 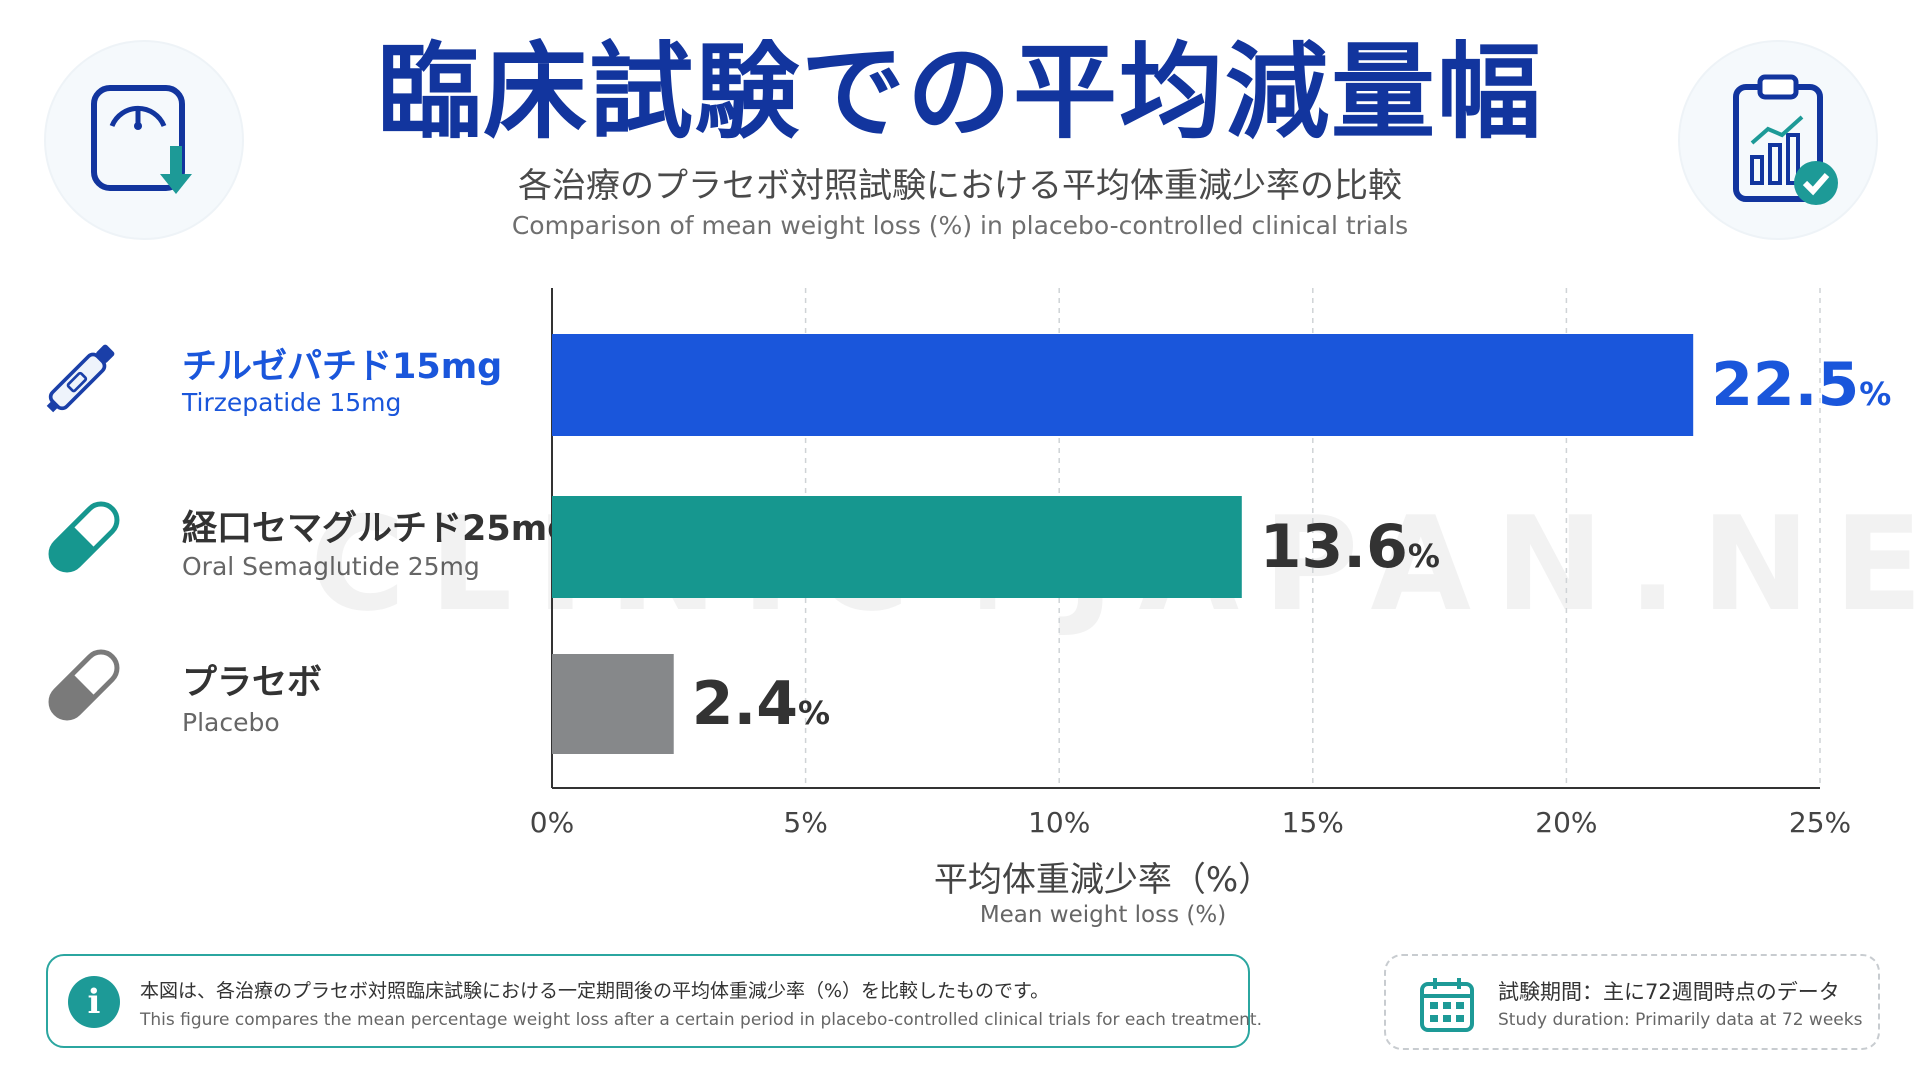 I want to click on injection-pen-icon, so click(x=84, y=375).